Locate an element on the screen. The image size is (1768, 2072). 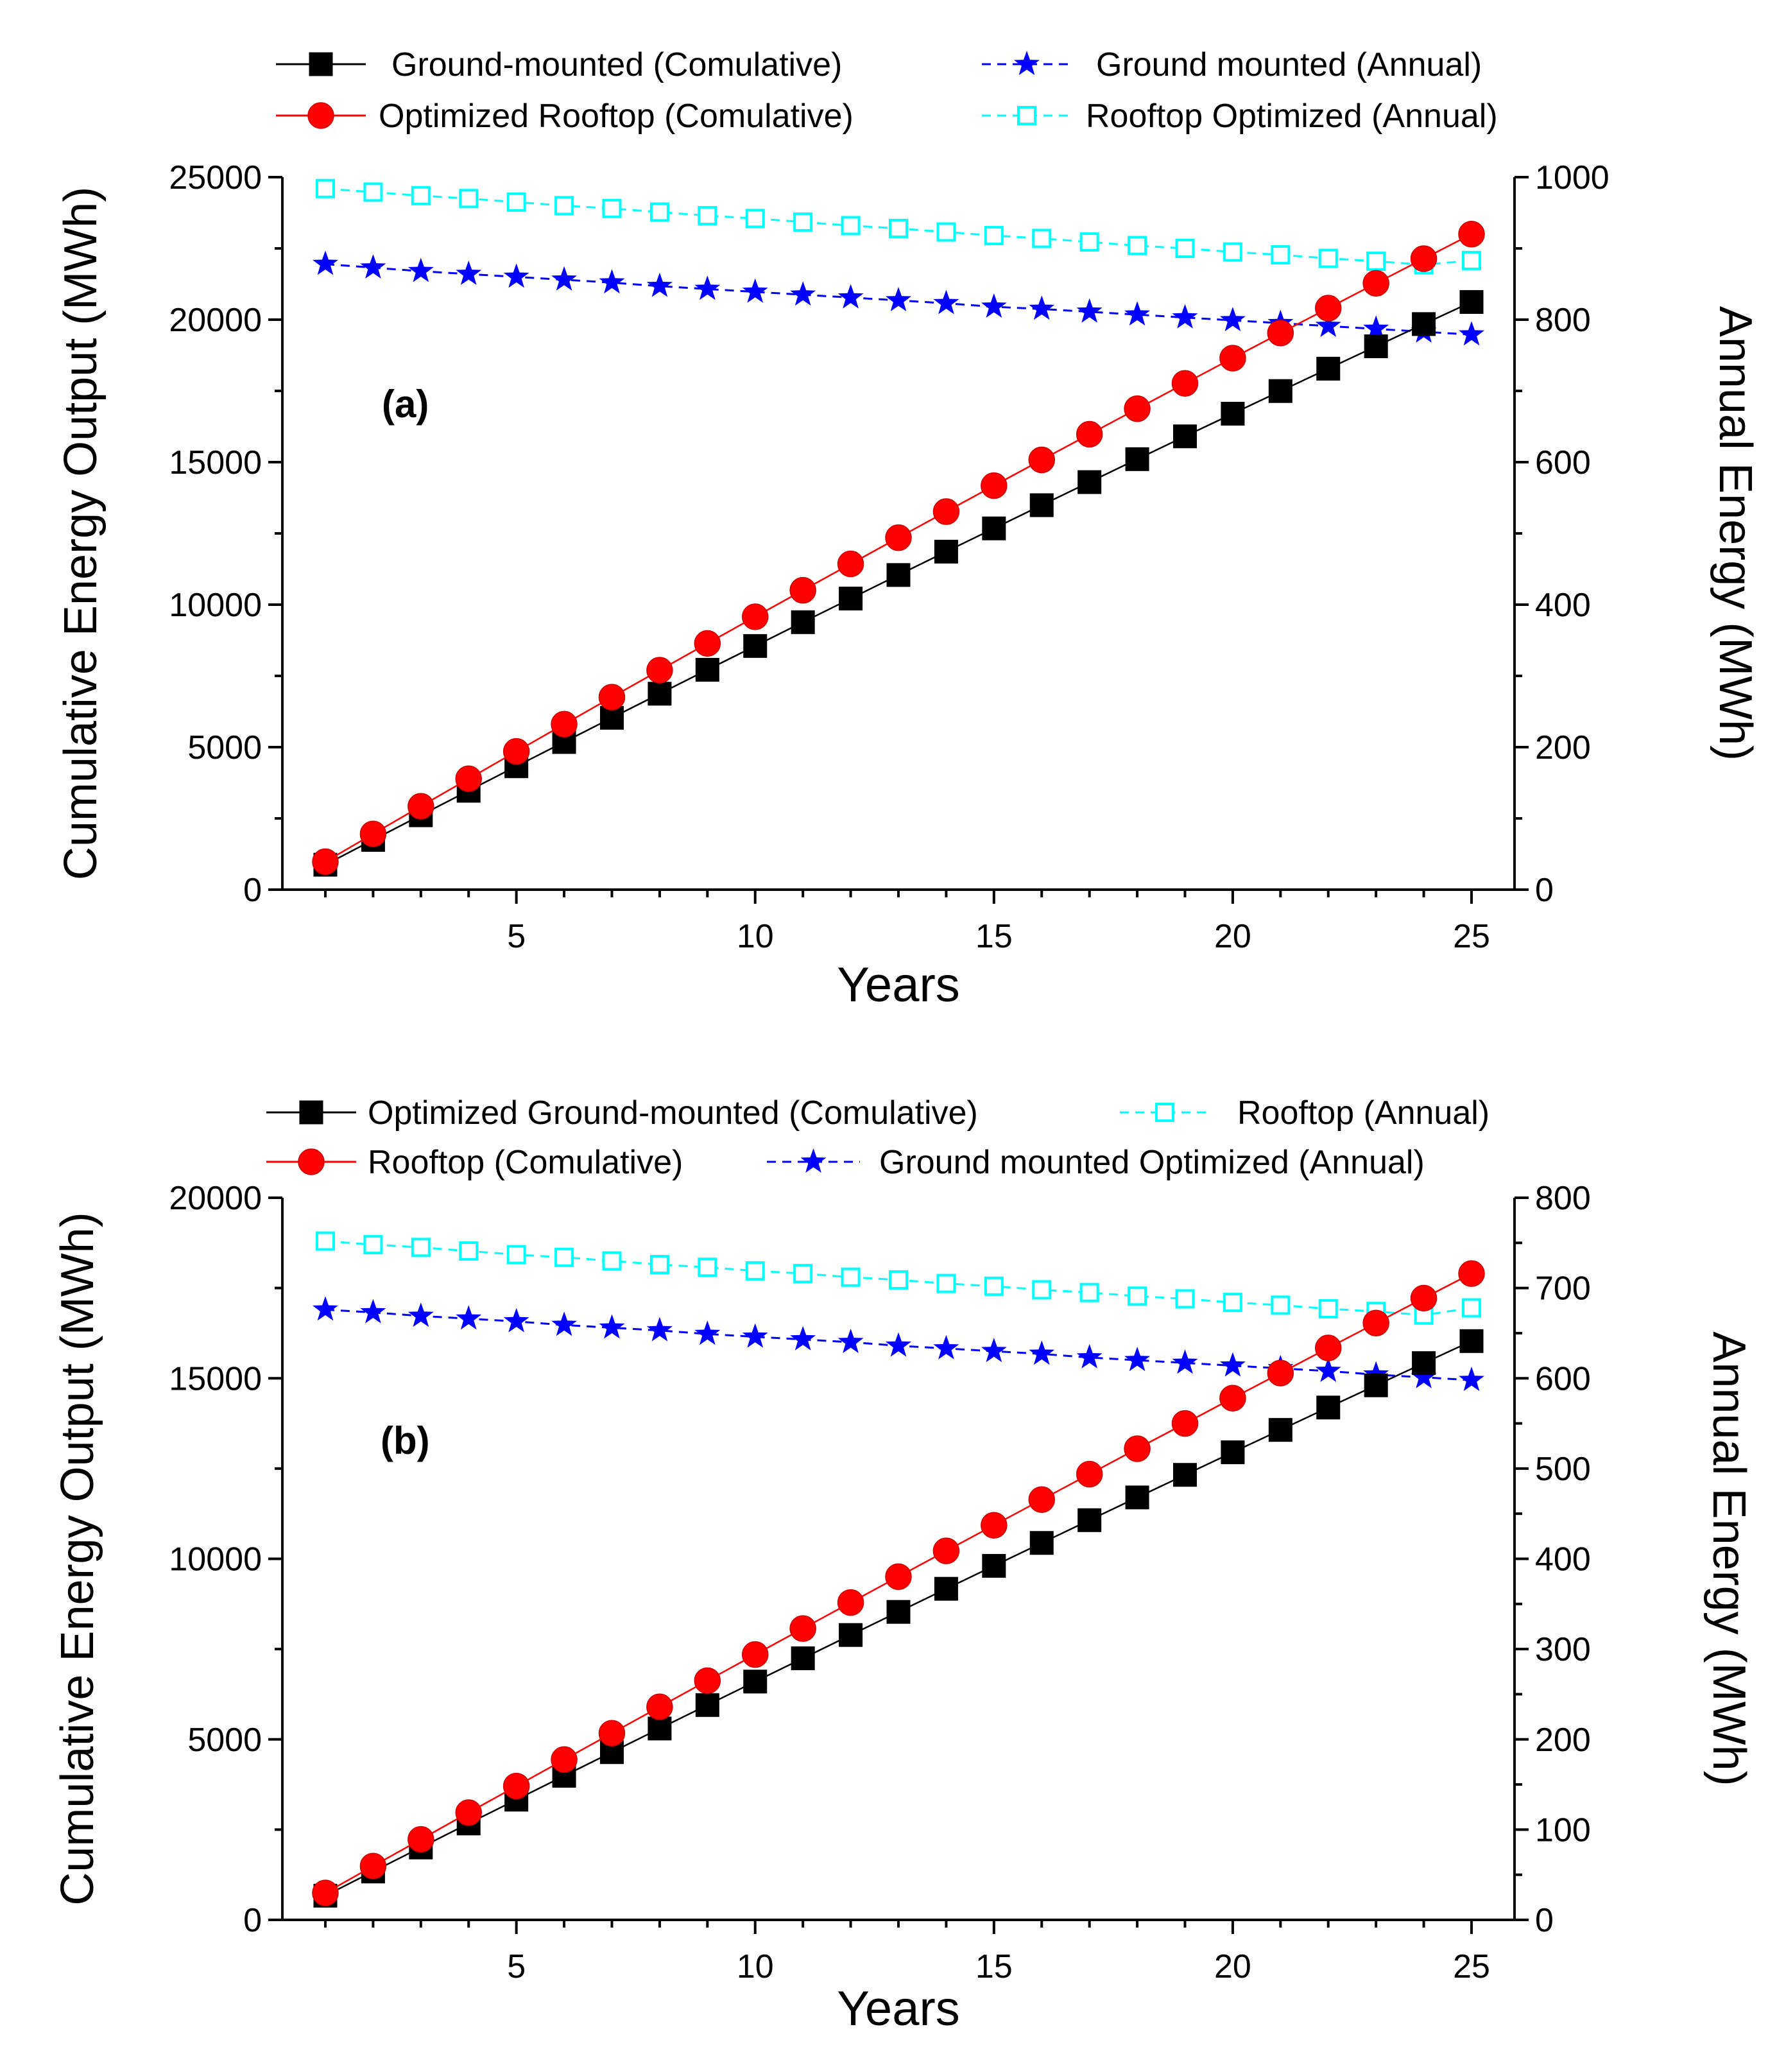
legend-entry: Rooftop (Annual) is located at coordinates (1304, 1113).